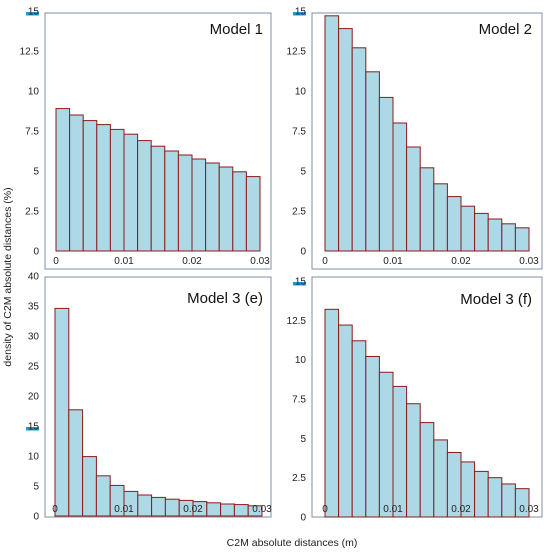 The height and width of the screenshot is (553, 550). What do you see at coordinates (34, 367) in the screenshot?
I see `y-tick-label: 25` at bounding box center [34, 367].